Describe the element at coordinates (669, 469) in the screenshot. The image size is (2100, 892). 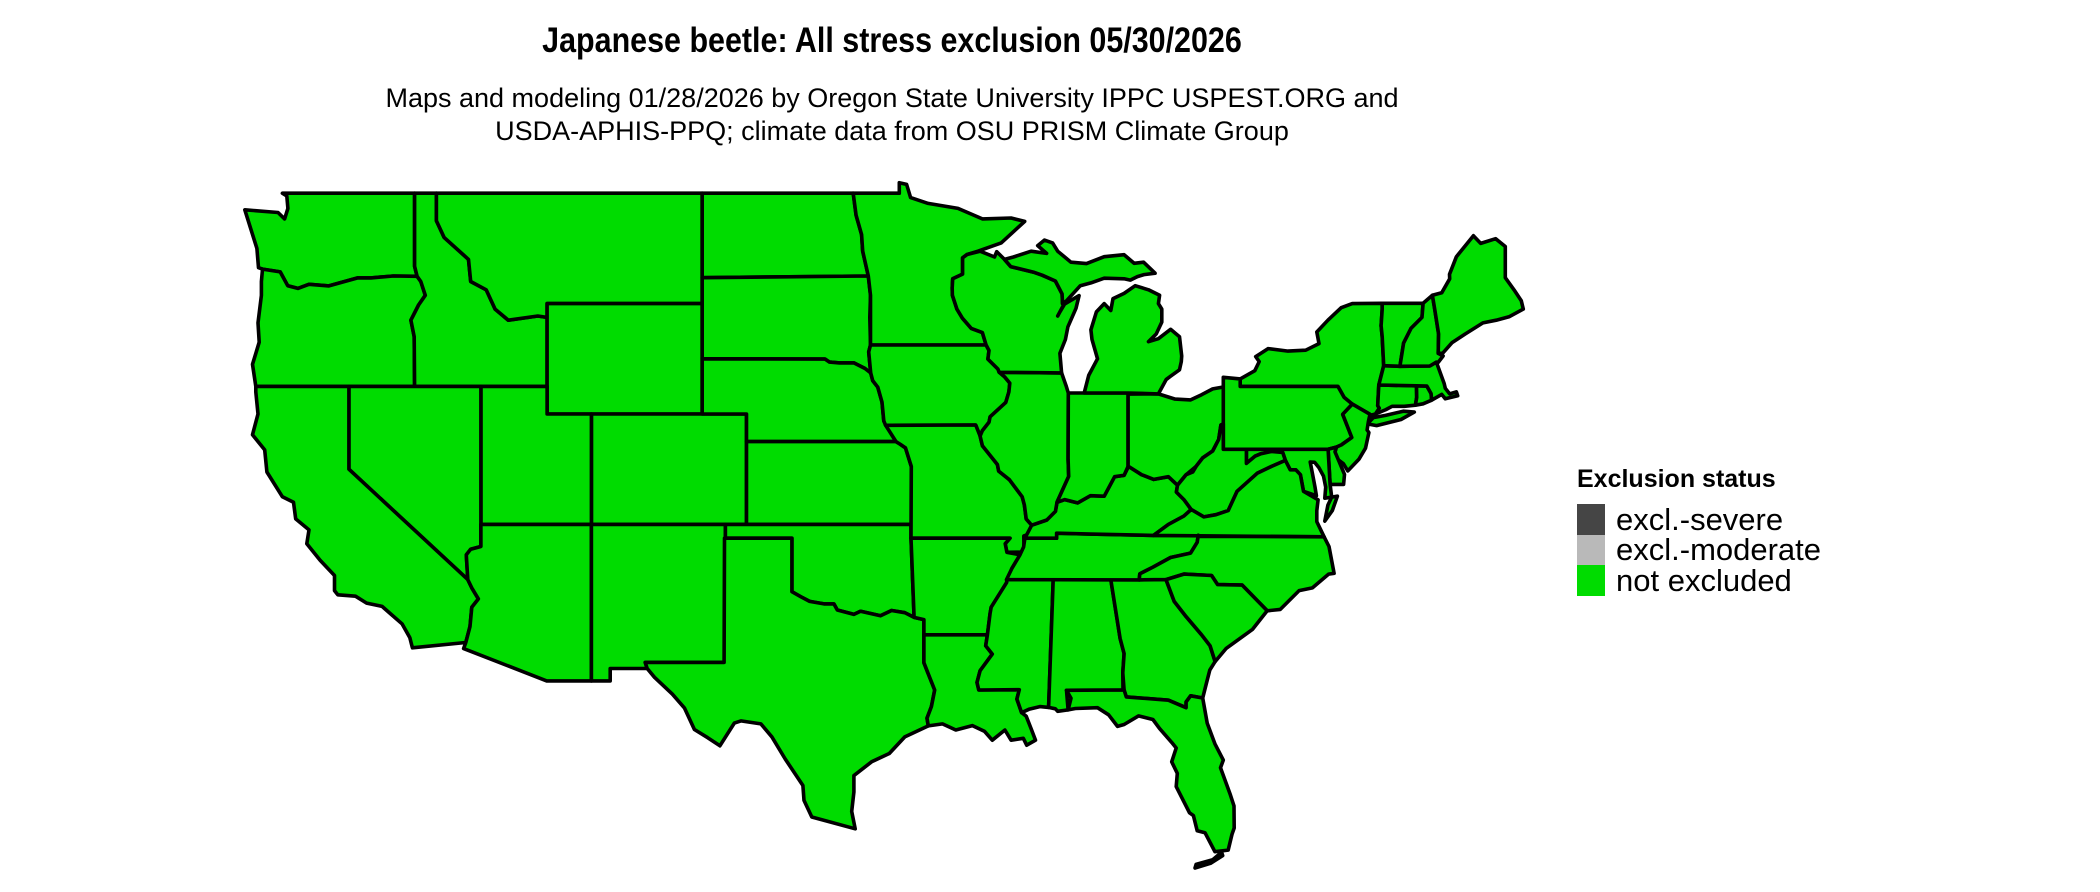
I see `state-CO` at that location.